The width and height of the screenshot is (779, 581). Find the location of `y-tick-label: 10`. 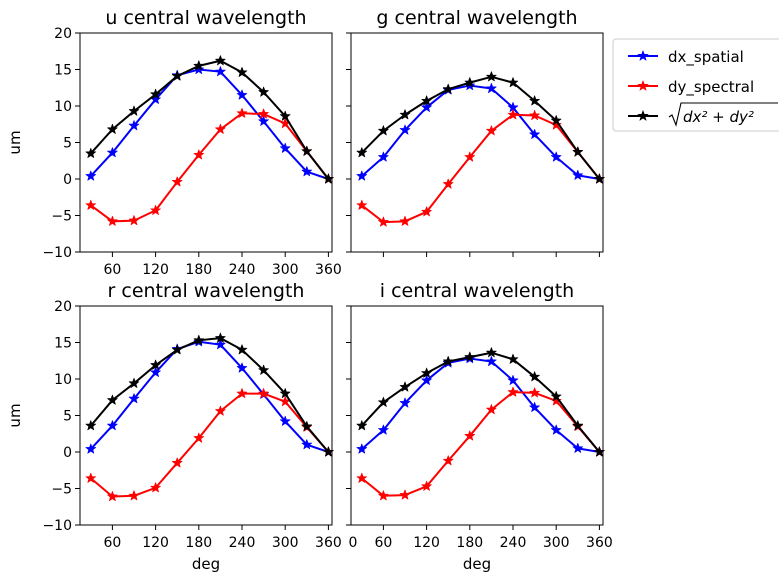

y-tick-label: 10 is located at coordinates (63, 107).